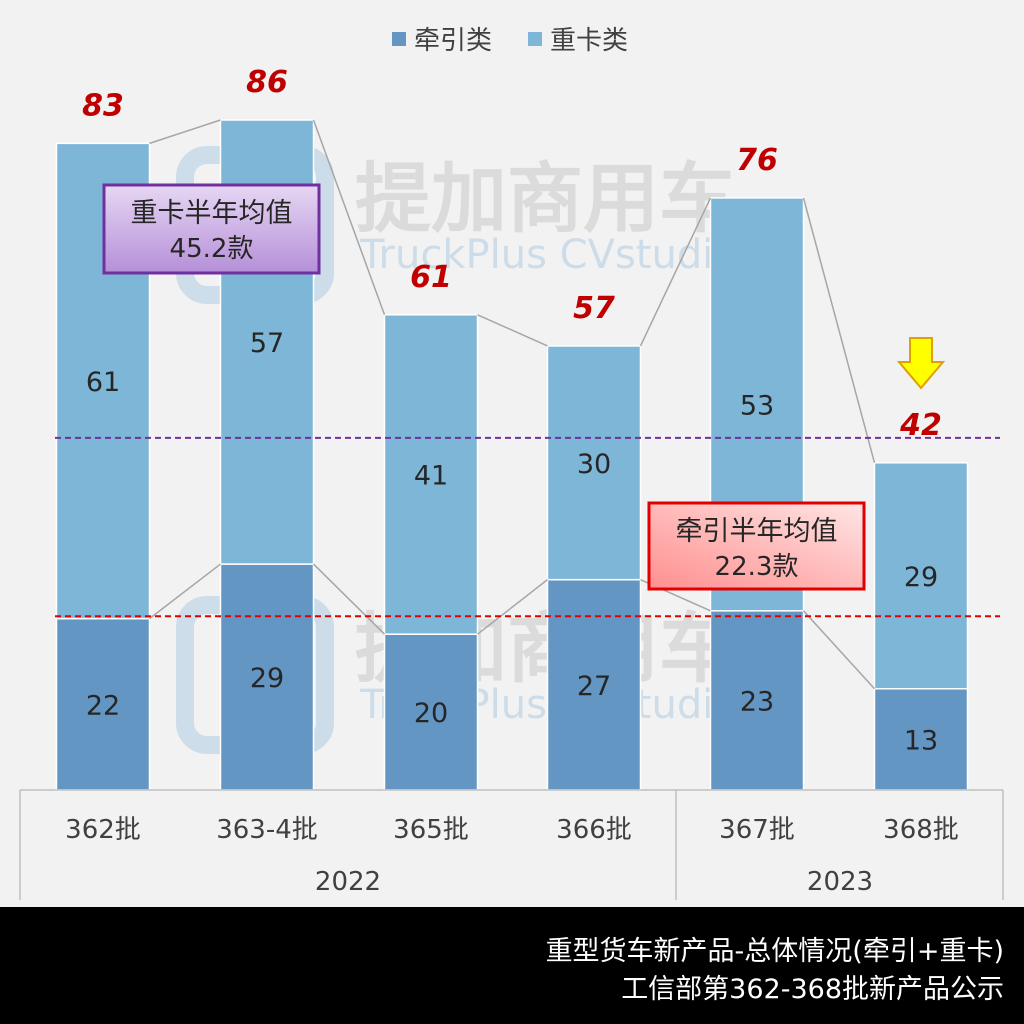  I want to click on x-tick-label-5: 368批, so click(921, 830).